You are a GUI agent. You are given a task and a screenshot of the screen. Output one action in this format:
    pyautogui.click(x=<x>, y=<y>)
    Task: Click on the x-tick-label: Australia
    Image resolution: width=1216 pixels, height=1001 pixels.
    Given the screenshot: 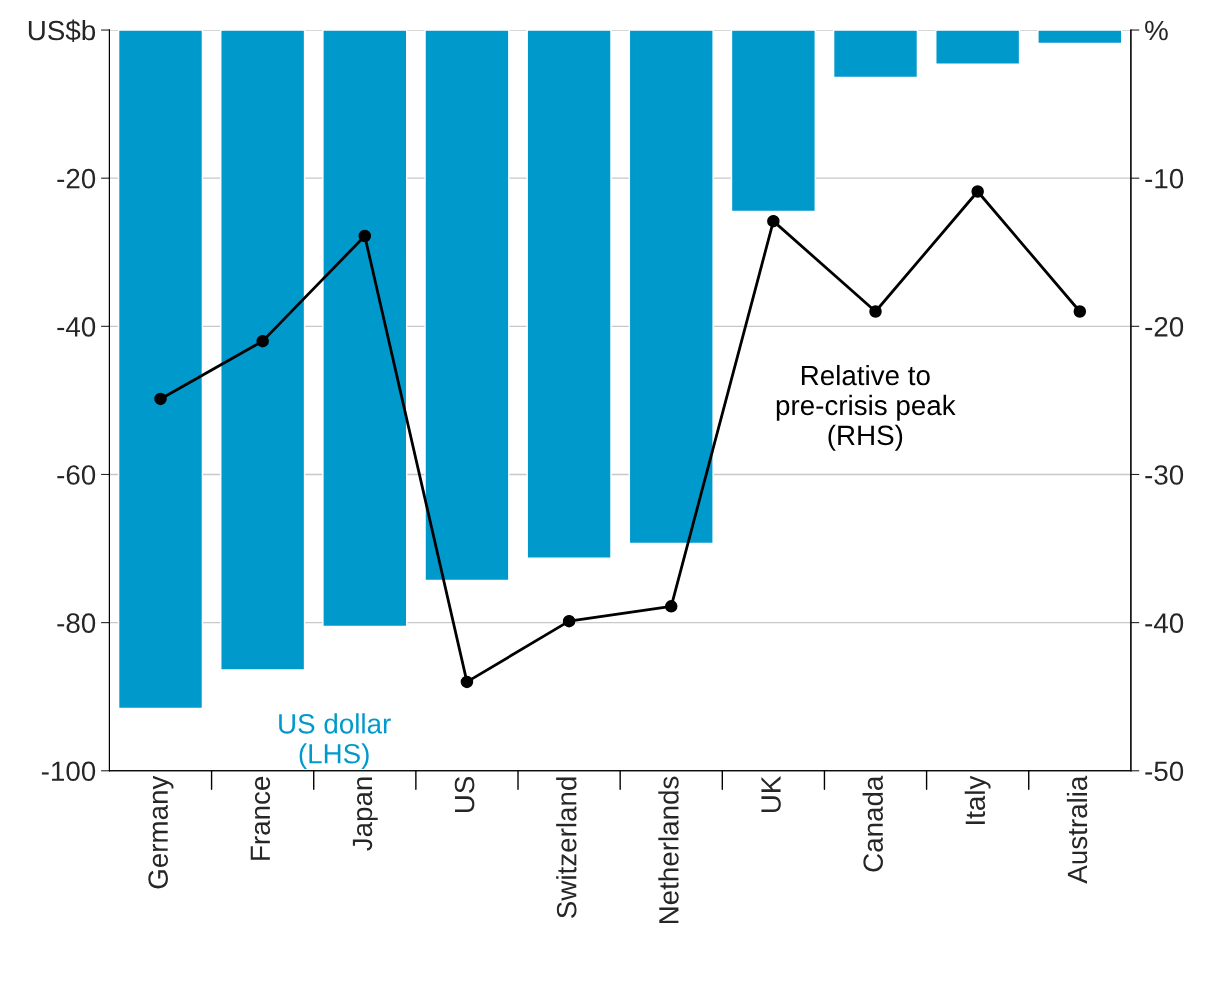 What is the action you would take?
    pyautogui.click(x=1077, y=829)
    